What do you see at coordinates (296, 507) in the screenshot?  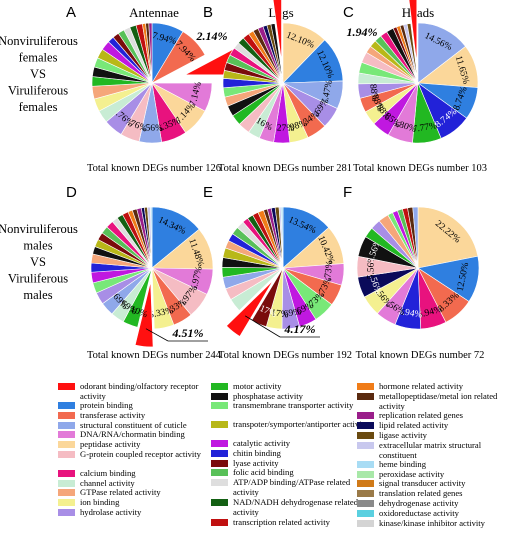 I see `legend-label: NAD/NADH dehydrogenase related activity` at bounding box center [296, 507].